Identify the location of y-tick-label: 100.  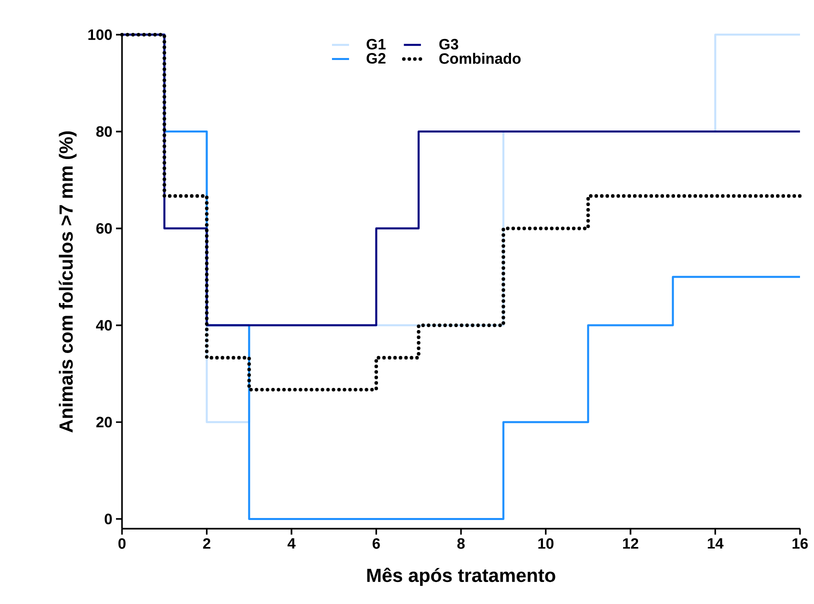
(100, 34).